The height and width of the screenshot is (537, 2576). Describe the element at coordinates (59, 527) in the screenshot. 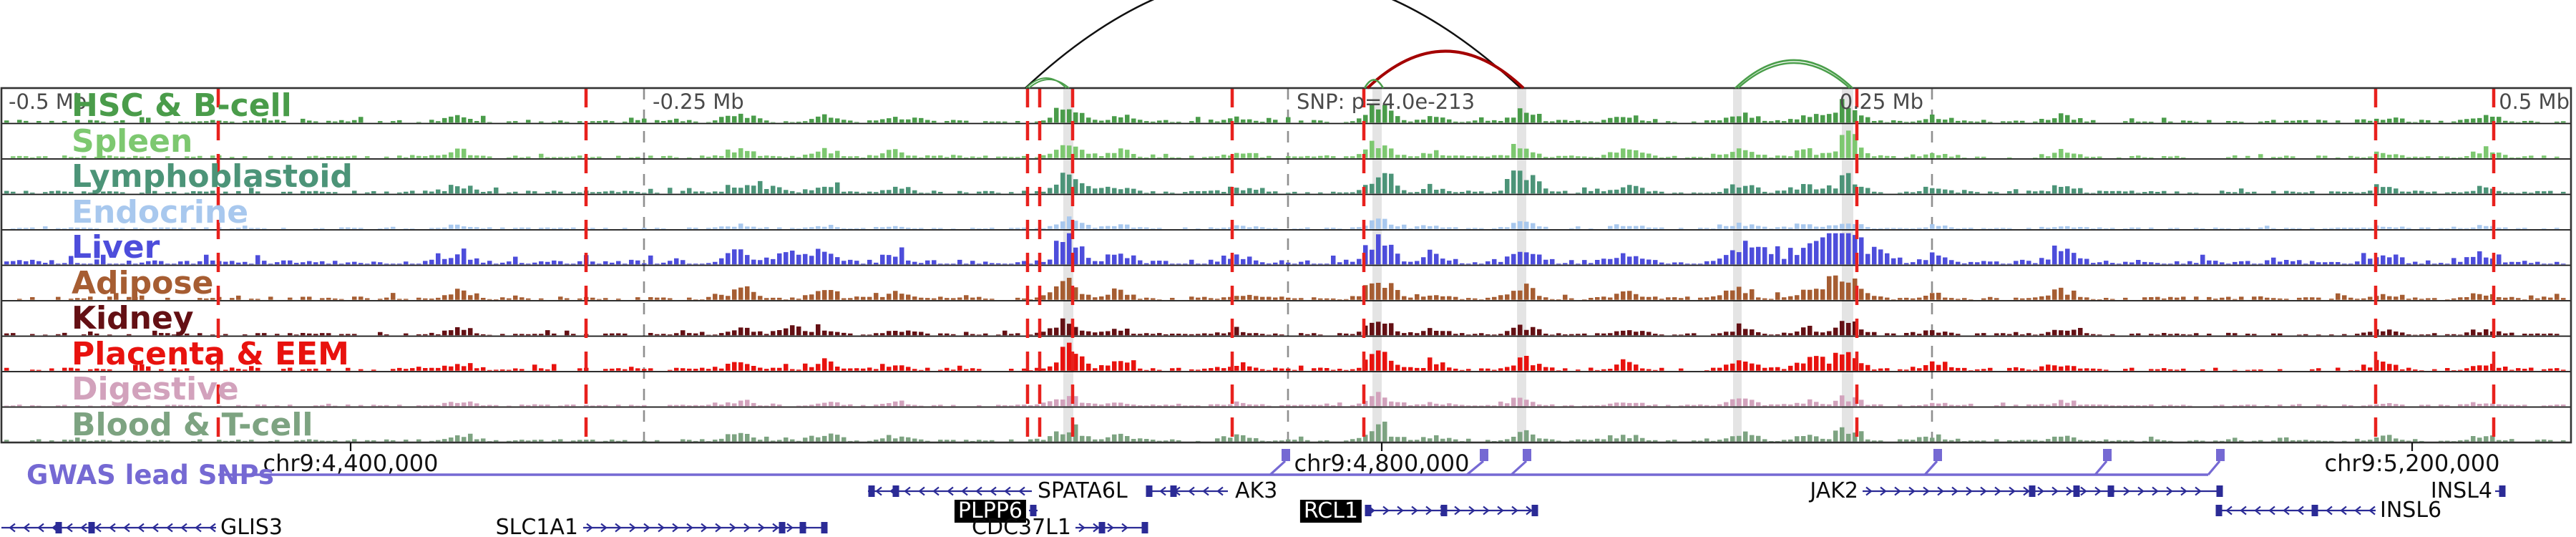

I see `gene-glis3-exon` at that location.